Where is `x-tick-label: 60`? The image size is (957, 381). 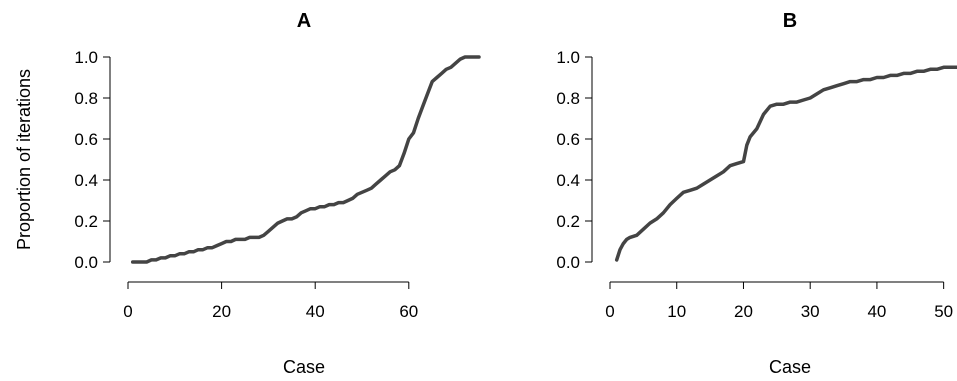 x-tick-label: 60 is located at coordinates (408, 311).